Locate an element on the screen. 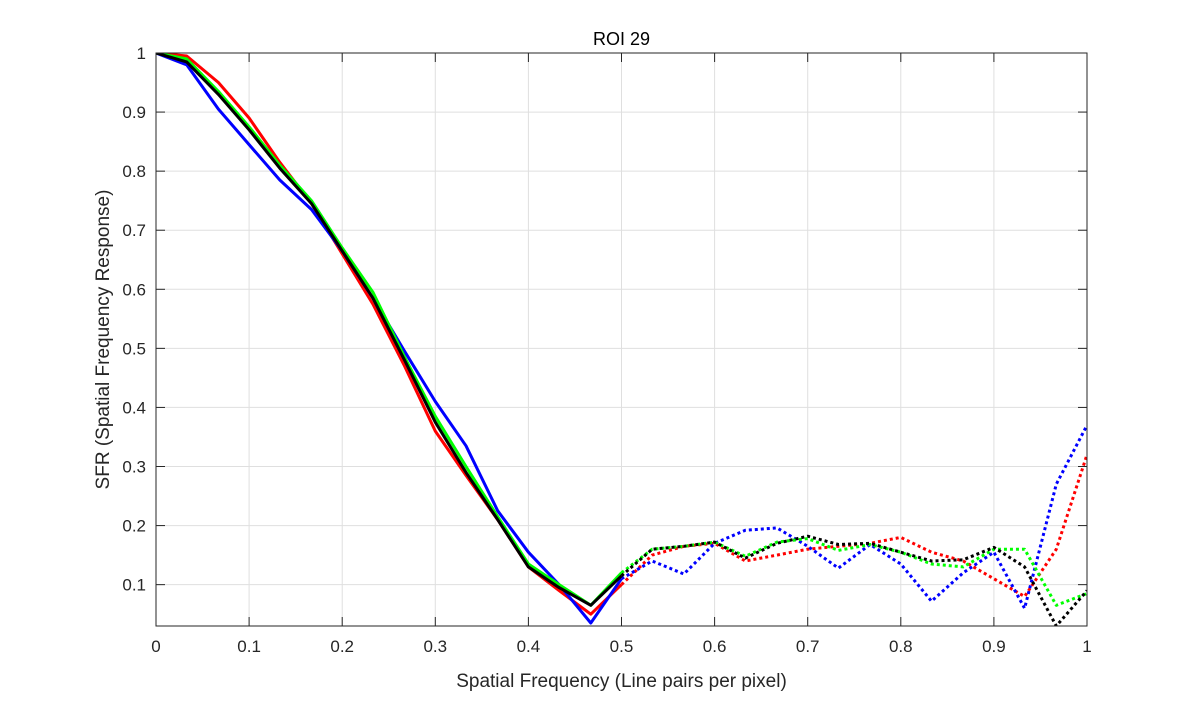 Image resolution: width=1202 pixels, height=705 pixels. series-line-black-dotted is located at coordinates (853, 580).